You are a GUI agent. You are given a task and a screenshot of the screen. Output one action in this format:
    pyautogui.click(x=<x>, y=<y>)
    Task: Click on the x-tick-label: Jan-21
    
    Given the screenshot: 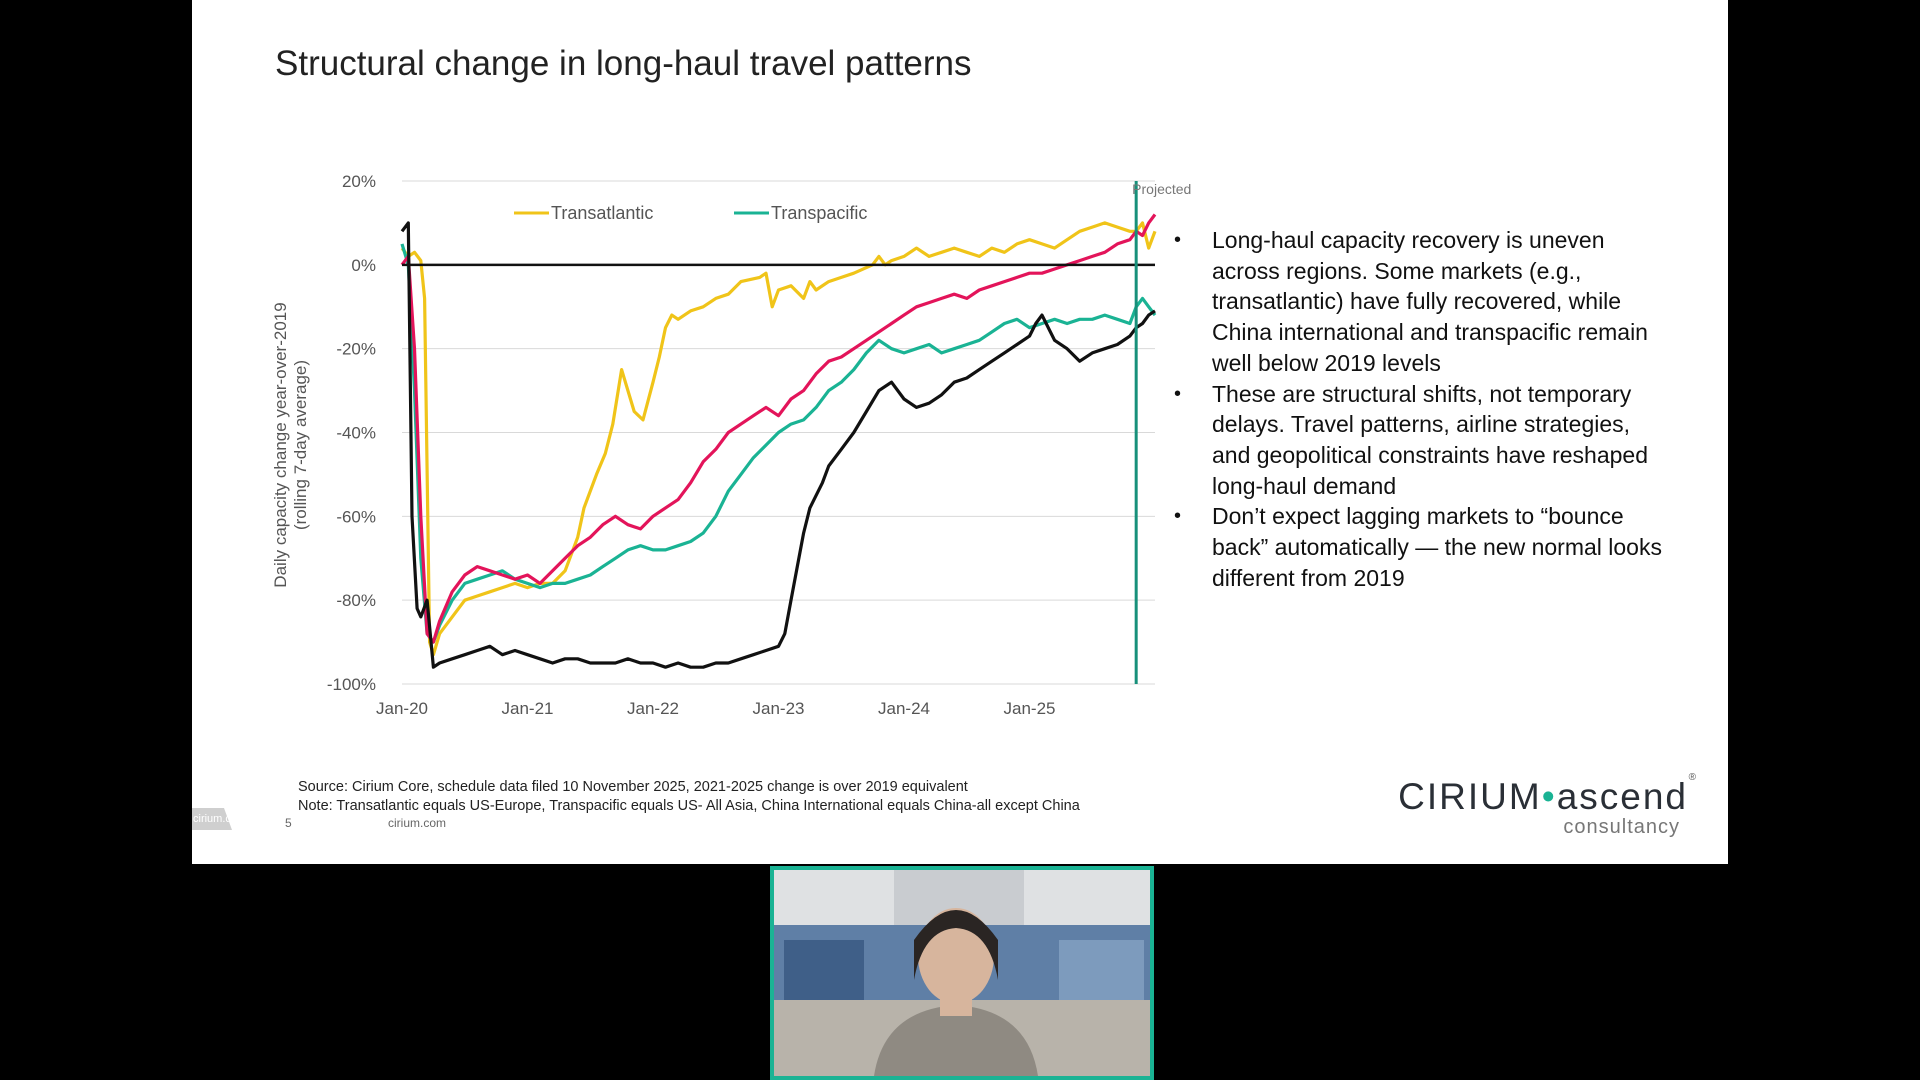 What is the action you would take?
    pyautogui.click(x=528, y=708)
    